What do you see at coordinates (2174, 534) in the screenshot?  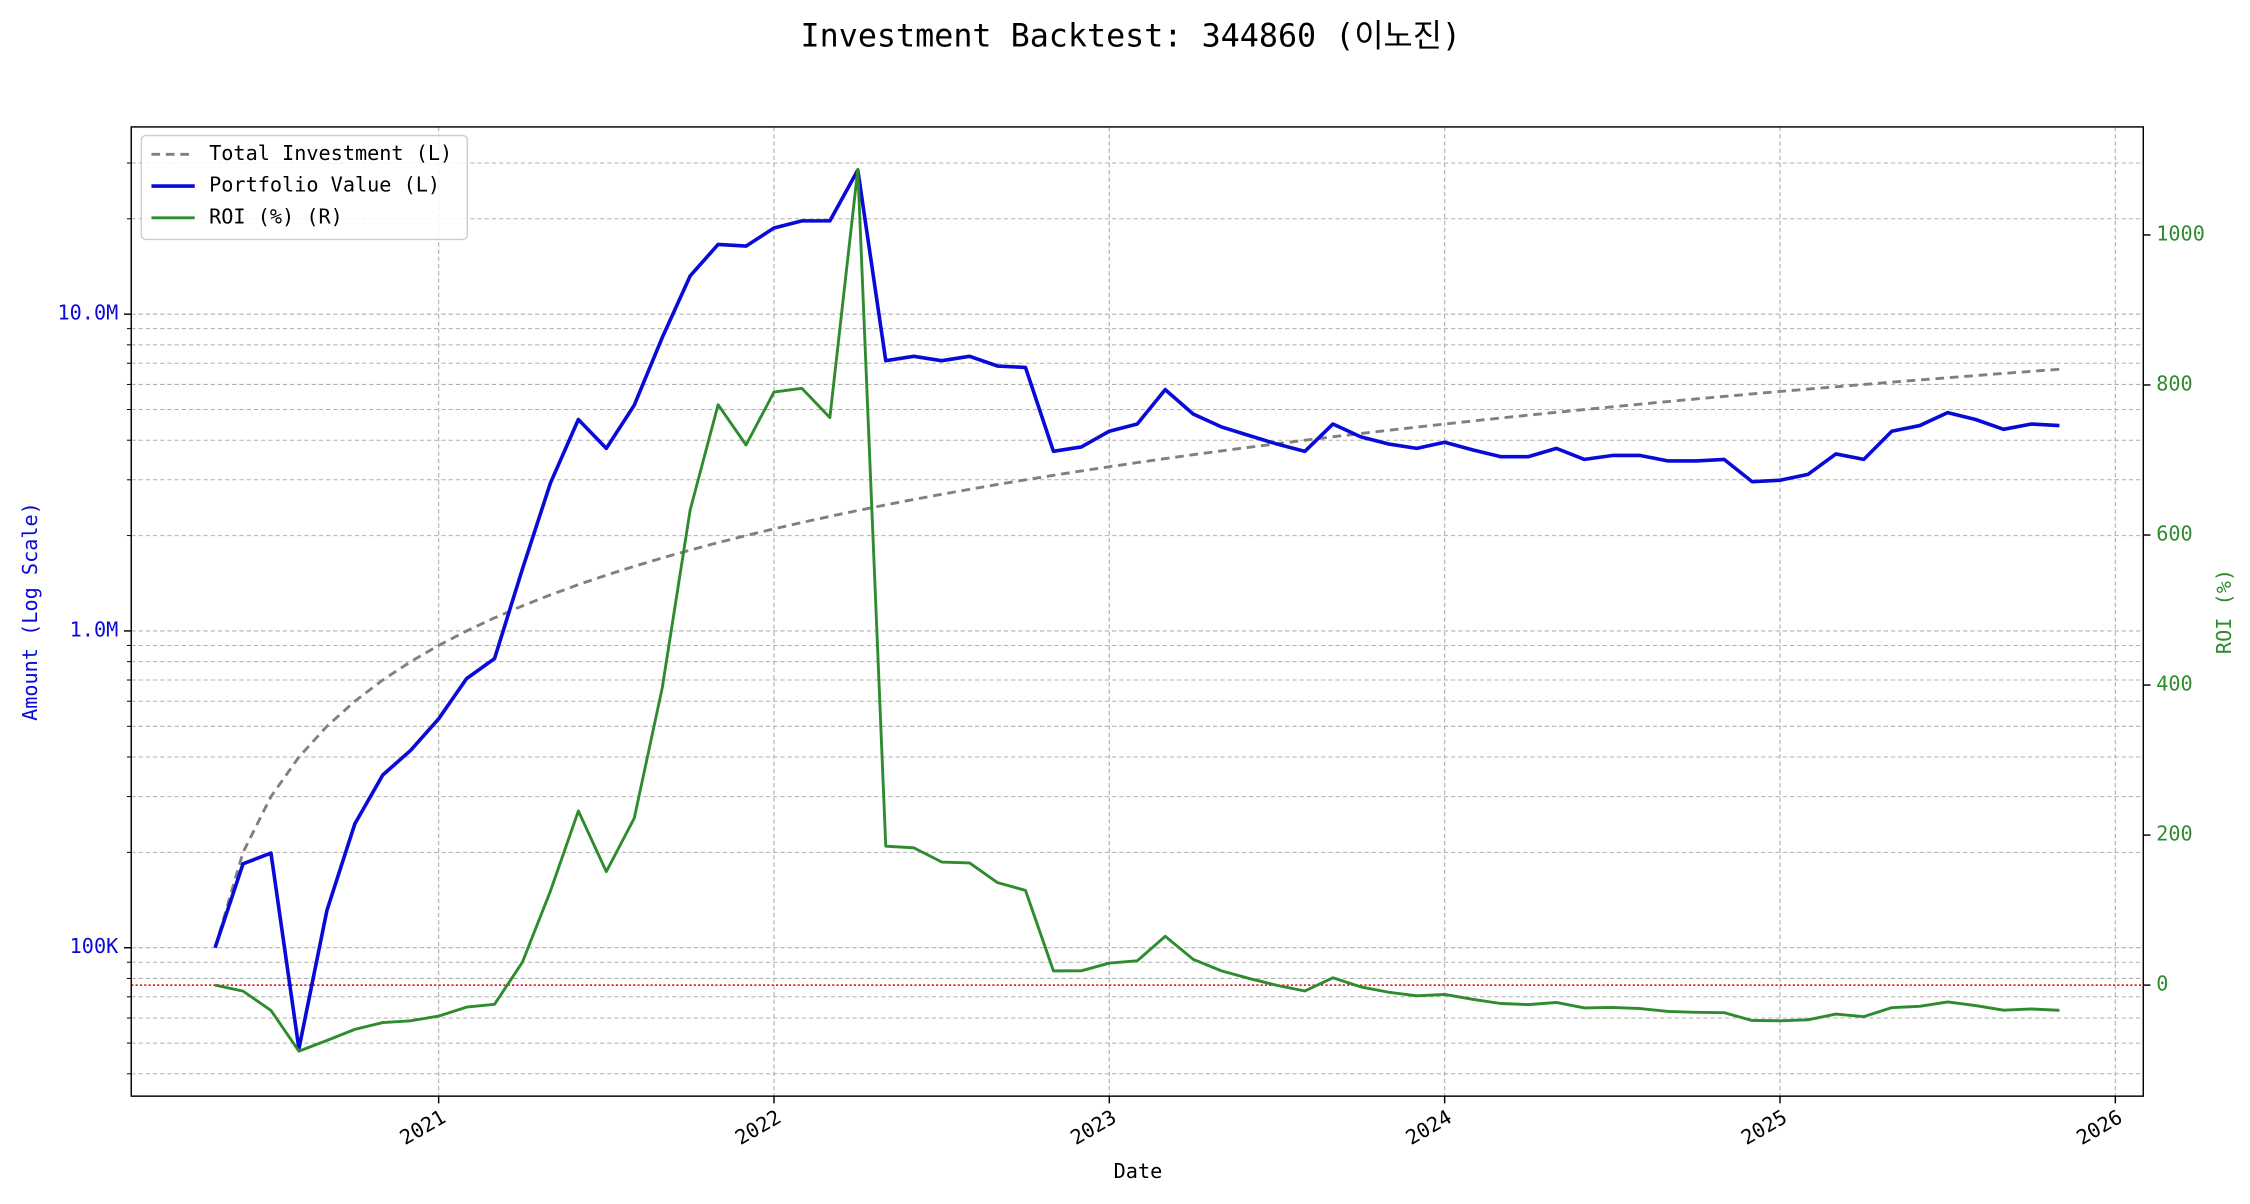 I see `y2-tick-label: 600` at bounding box center [2174, 534].